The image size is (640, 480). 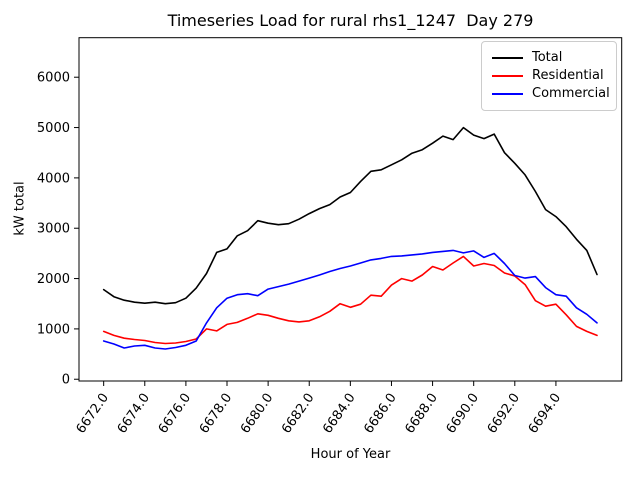 I want to click on x-tick-label: 6692.0, so click(x=504, y=414).